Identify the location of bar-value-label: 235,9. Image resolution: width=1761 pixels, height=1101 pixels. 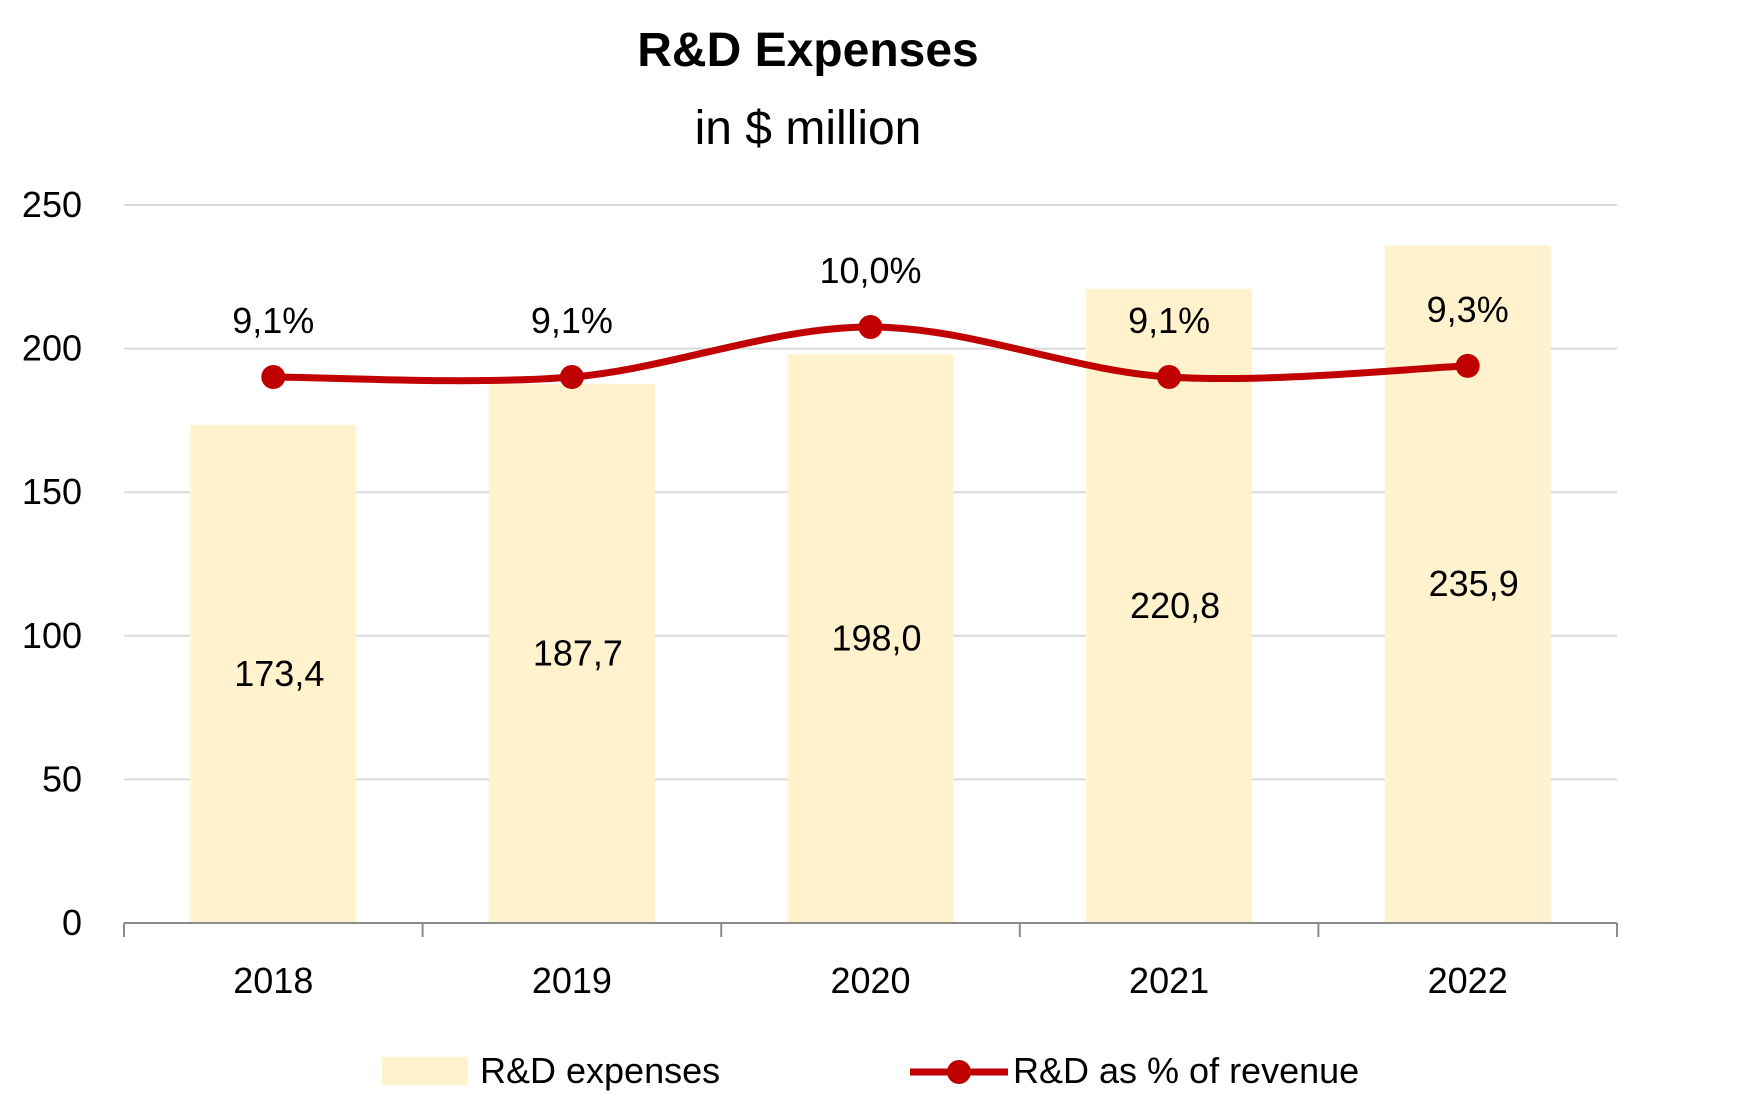
(1474, 583).